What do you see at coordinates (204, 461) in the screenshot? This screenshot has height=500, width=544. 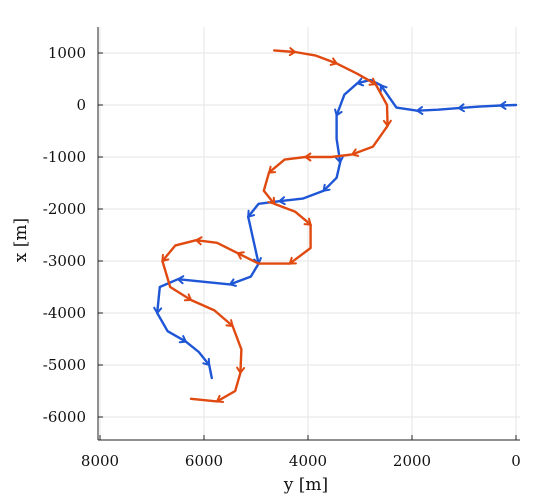 I see `x-tick-label: 6000` at bounding box center [204, 461].